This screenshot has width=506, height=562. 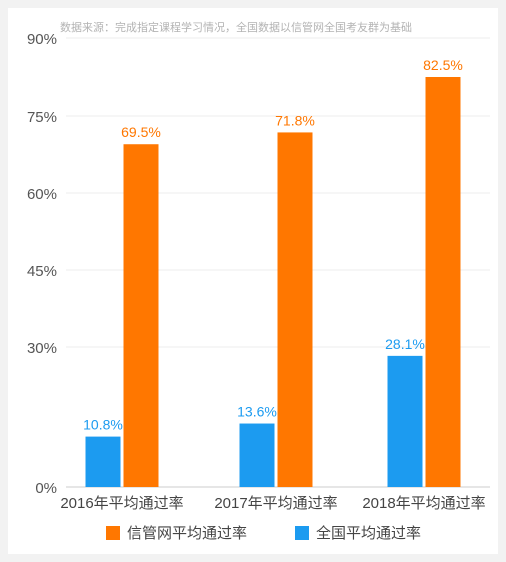 What do you see at coordinates (42, 117) in the screenshot?
I see `y-tick-label: 75%` at bounding box center [42, 117].